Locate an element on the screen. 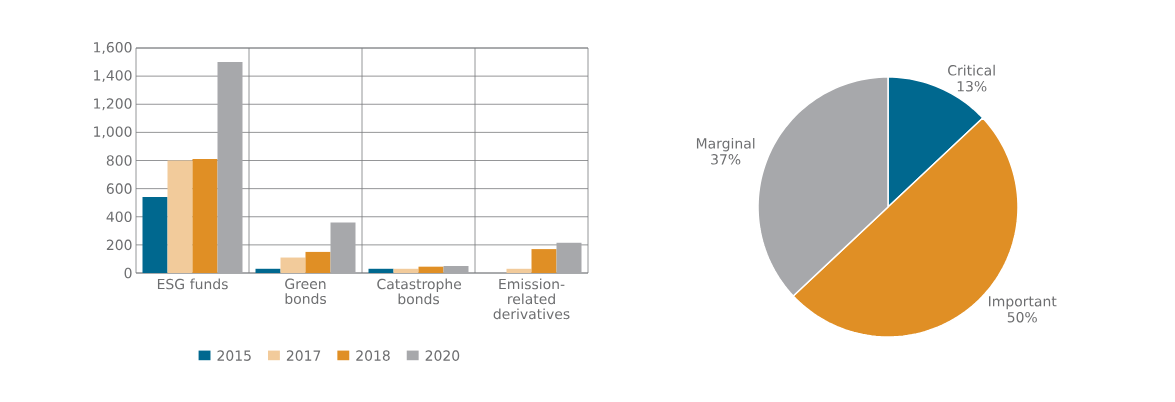  legend-label: 2020 is located at coordinates (442, 355).